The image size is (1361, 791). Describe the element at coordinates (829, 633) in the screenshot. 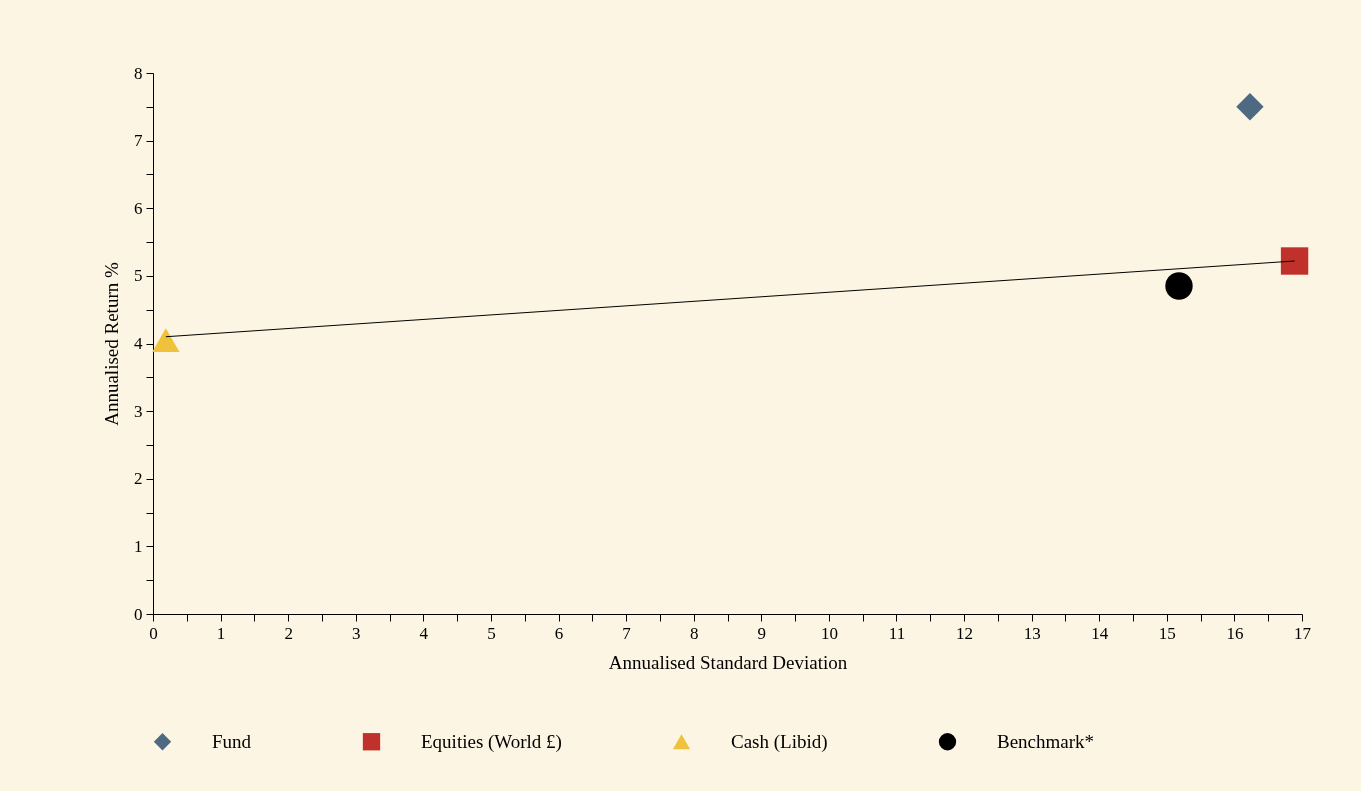

I see `x-tick-label: 10` at that location.